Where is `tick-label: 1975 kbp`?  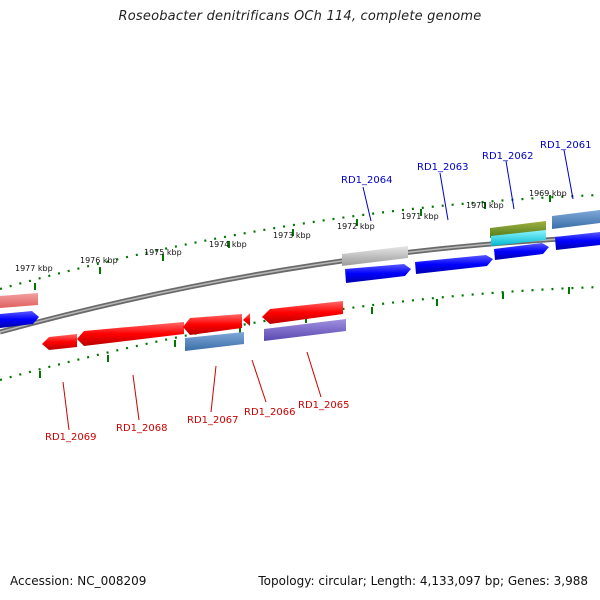 tick-label: 1975 kbp is located at coordinates (163, 252).